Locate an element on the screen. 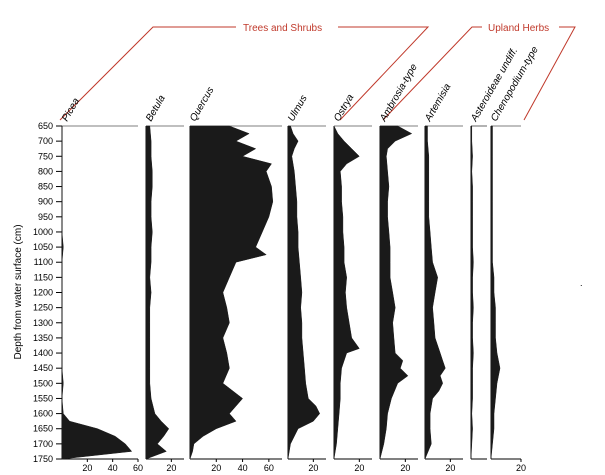 The image size is (605, 475). y-tick-label-700: 700 is located at coordinates (45, 141).